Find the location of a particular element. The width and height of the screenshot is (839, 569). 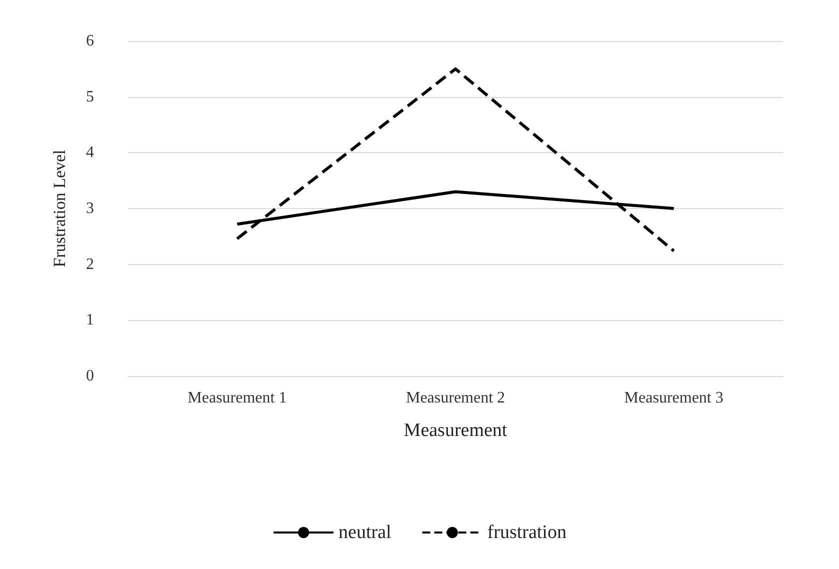

y-tick-label: 1 is located at coordinates (90, 320).